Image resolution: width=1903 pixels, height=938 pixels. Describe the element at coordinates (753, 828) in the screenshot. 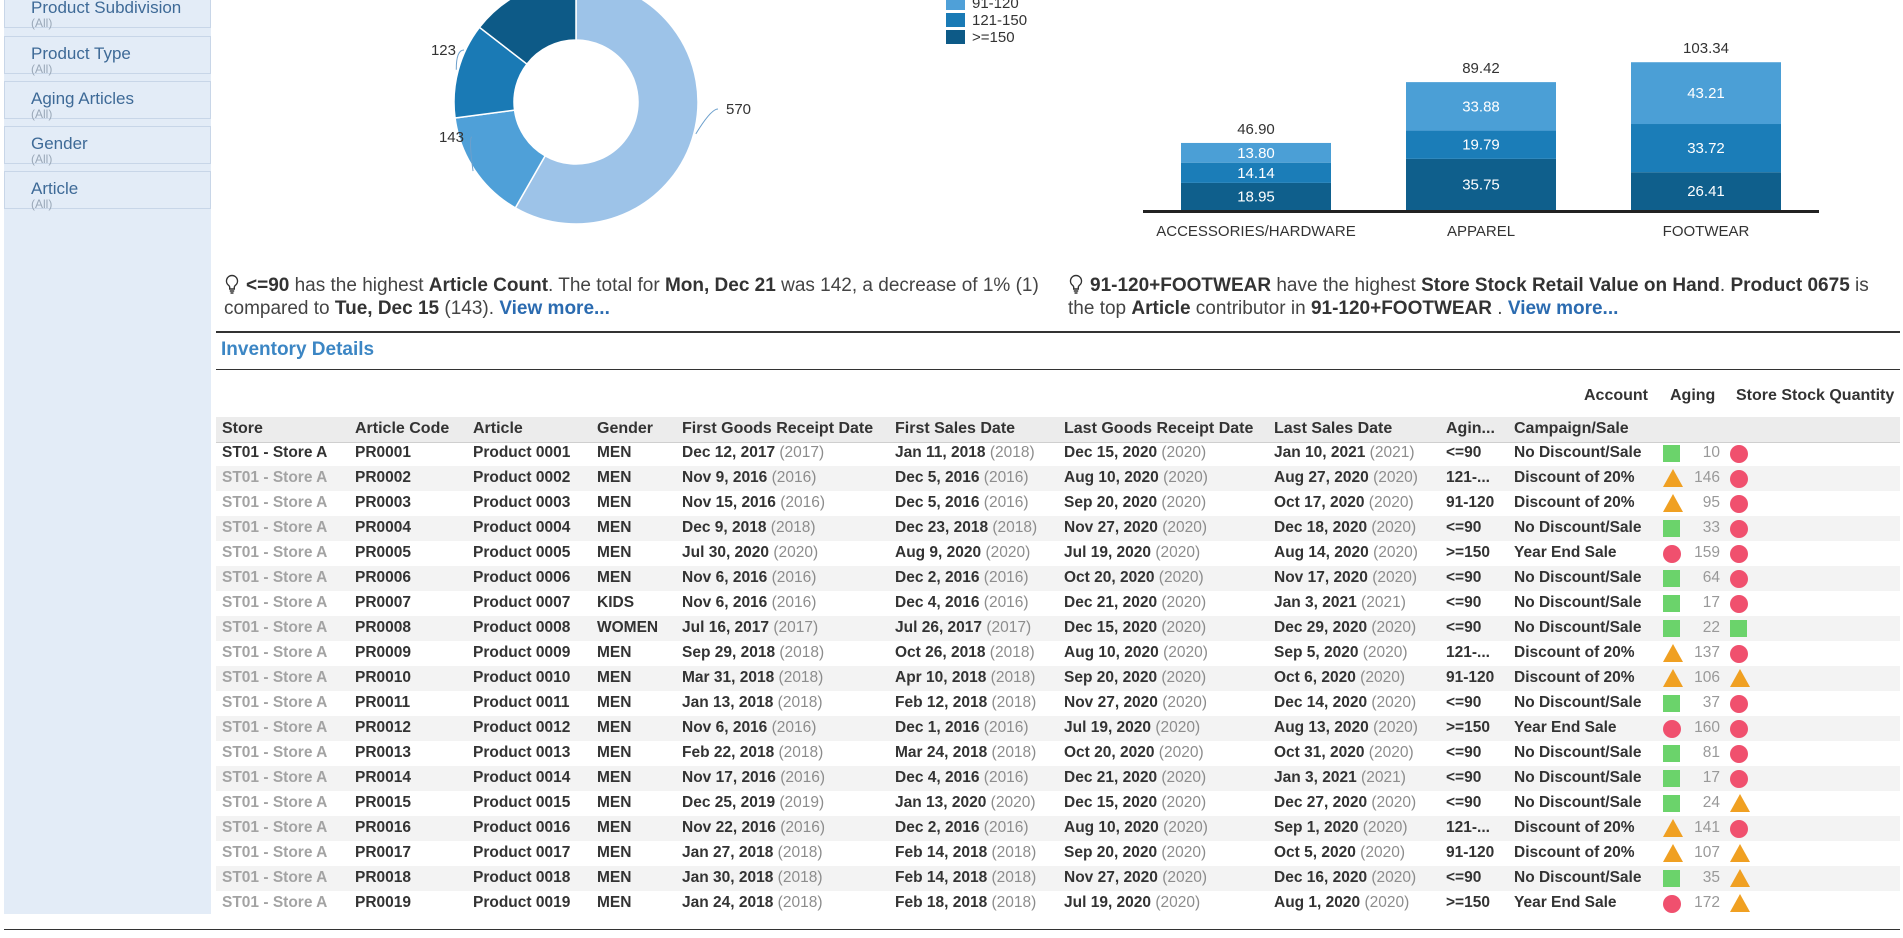

I see `cell-first-goods-receipt-date: Nov 22, 2016 (2016)` at that location.